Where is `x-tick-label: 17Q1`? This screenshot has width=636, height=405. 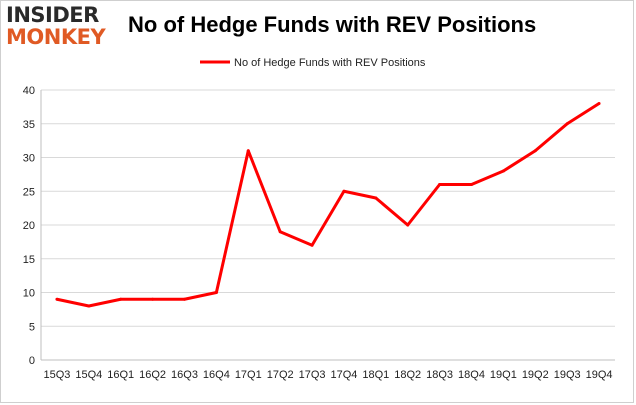
x-tick-label: 17Q1 is located at coordinates (248, 375).